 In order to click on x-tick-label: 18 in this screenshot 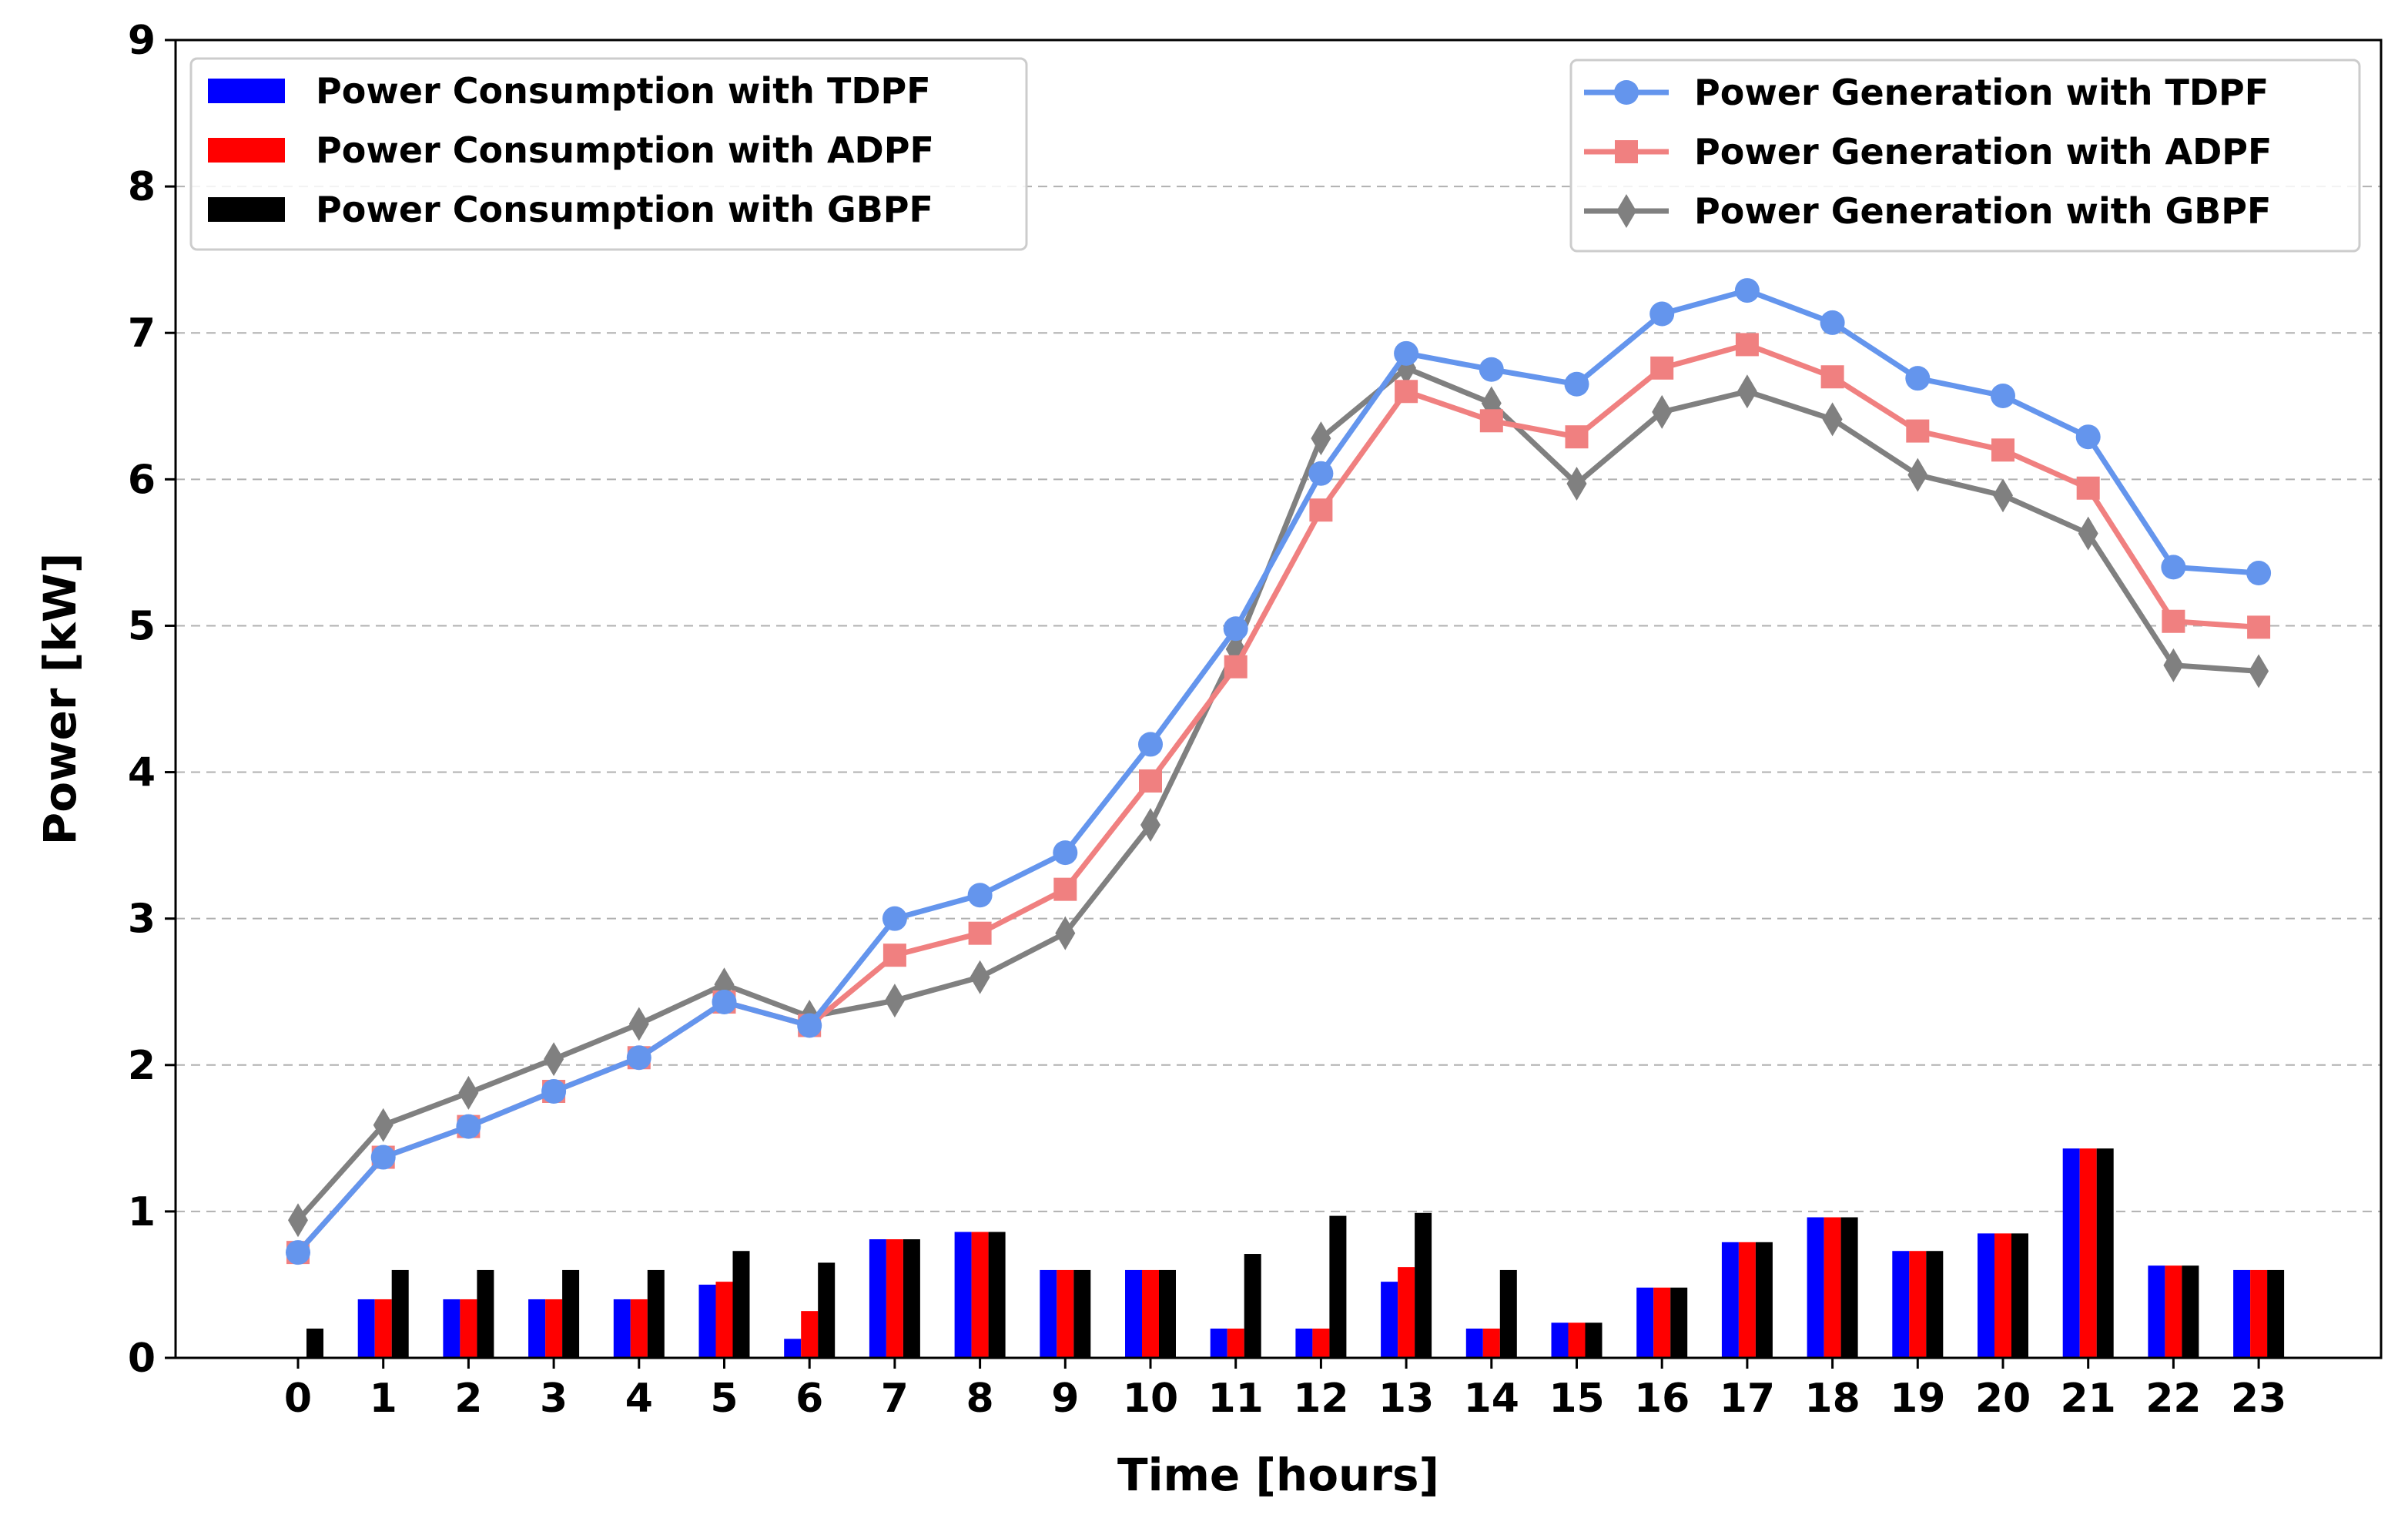, I will do `click(1832, 1399)`.